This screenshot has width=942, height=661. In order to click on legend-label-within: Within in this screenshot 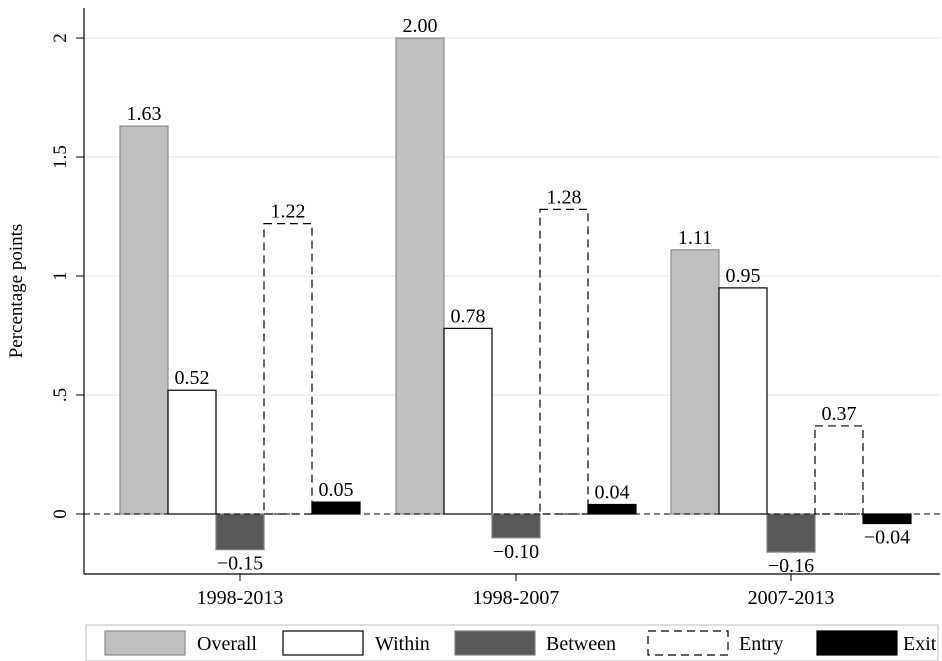, I will do `click(402, 644)`.